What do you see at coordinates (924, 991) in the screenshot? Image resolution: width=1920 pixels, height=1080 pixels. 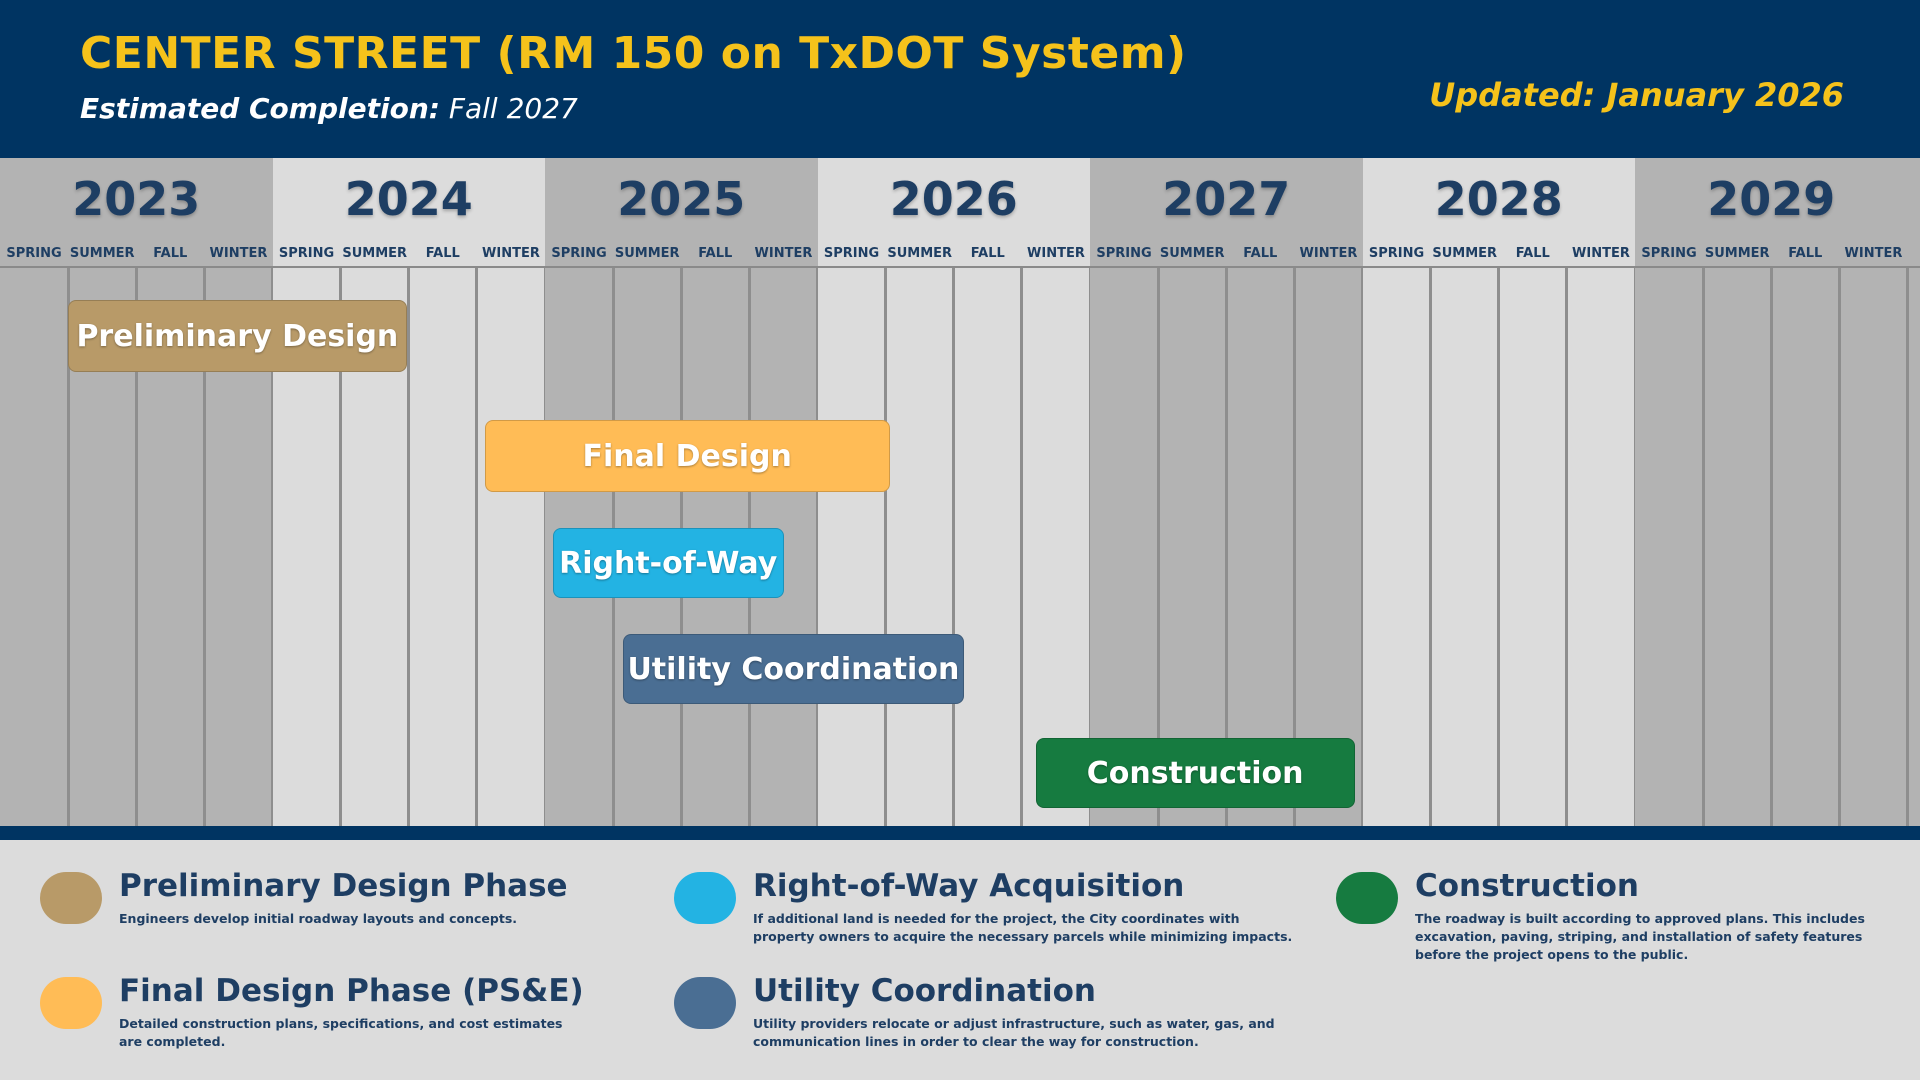 I see `legend-title: Utility Coordination` at bounding box center [924, 991].